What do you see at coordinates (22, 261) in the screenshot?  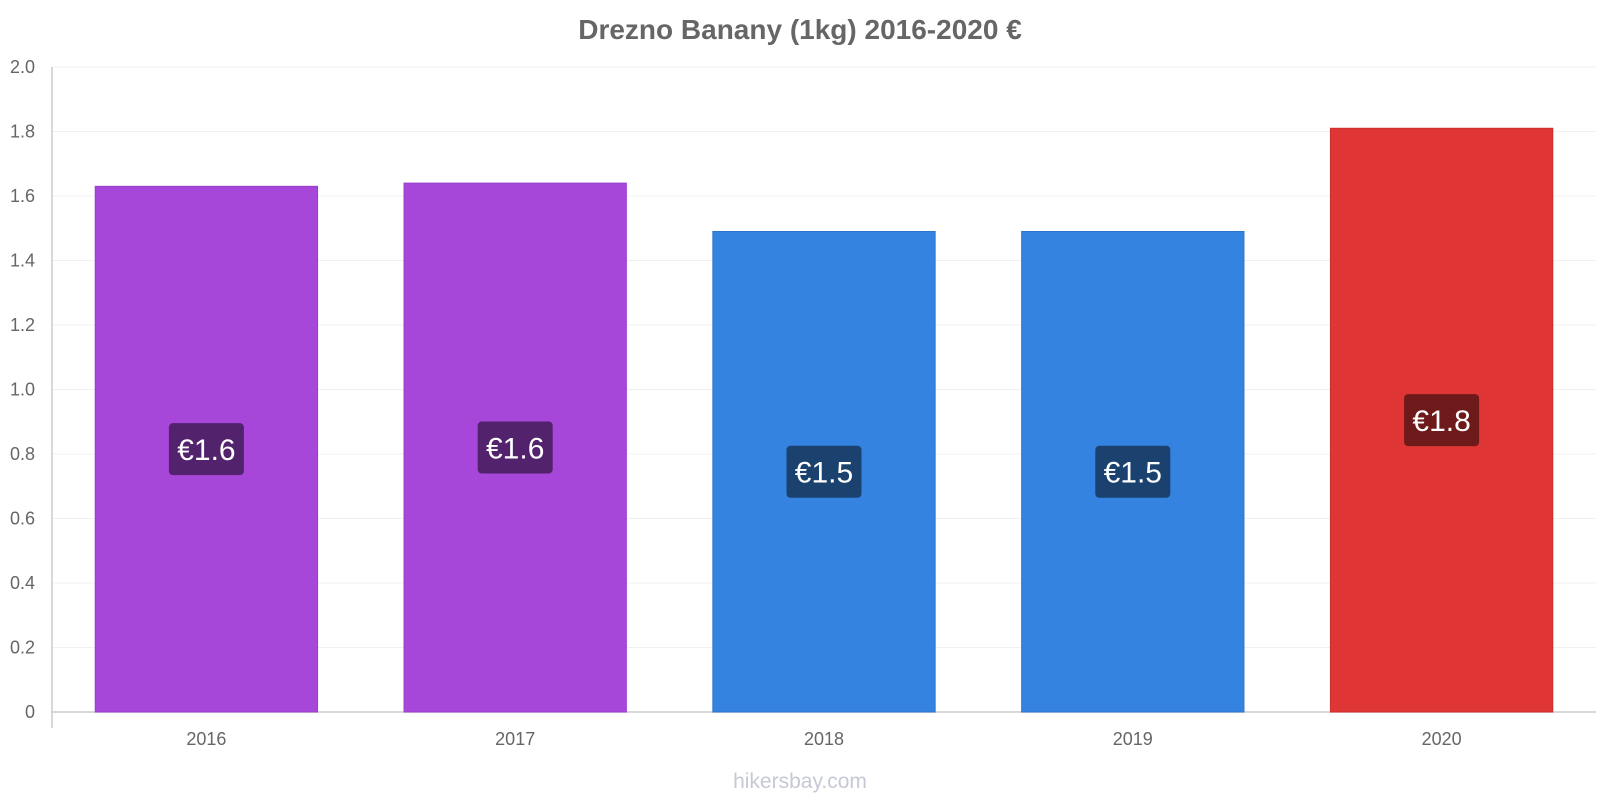 I see `y-tick-label: 1.4` at bounding box center [22, 261].